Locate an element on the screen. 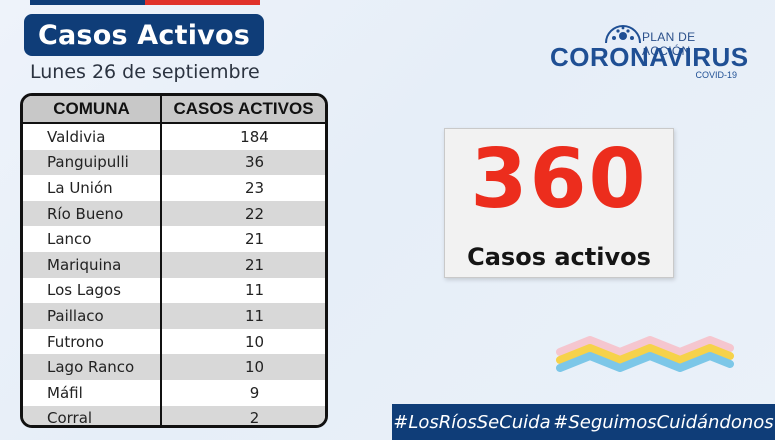  hashtag-seguimos: #SeguimosCuidándonos is located at coordinates (663, 422).